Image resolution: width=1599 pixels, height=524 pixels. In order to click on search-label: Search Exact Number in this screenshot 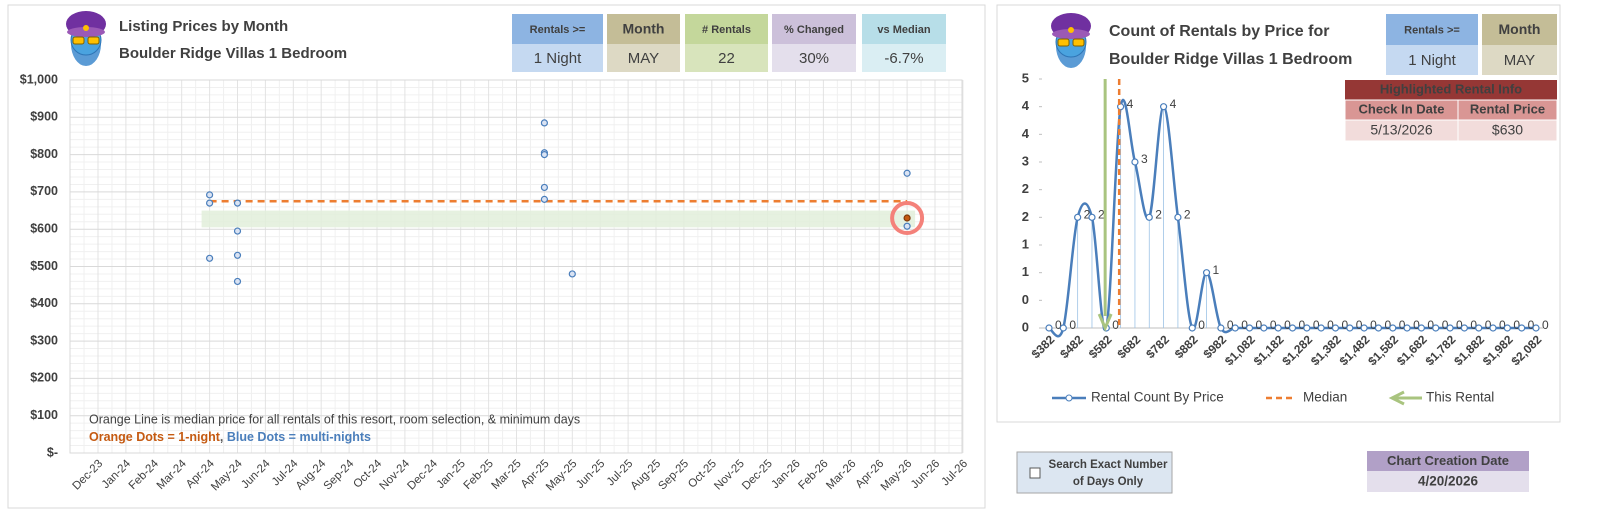, I will do `click(1108, 465)`.